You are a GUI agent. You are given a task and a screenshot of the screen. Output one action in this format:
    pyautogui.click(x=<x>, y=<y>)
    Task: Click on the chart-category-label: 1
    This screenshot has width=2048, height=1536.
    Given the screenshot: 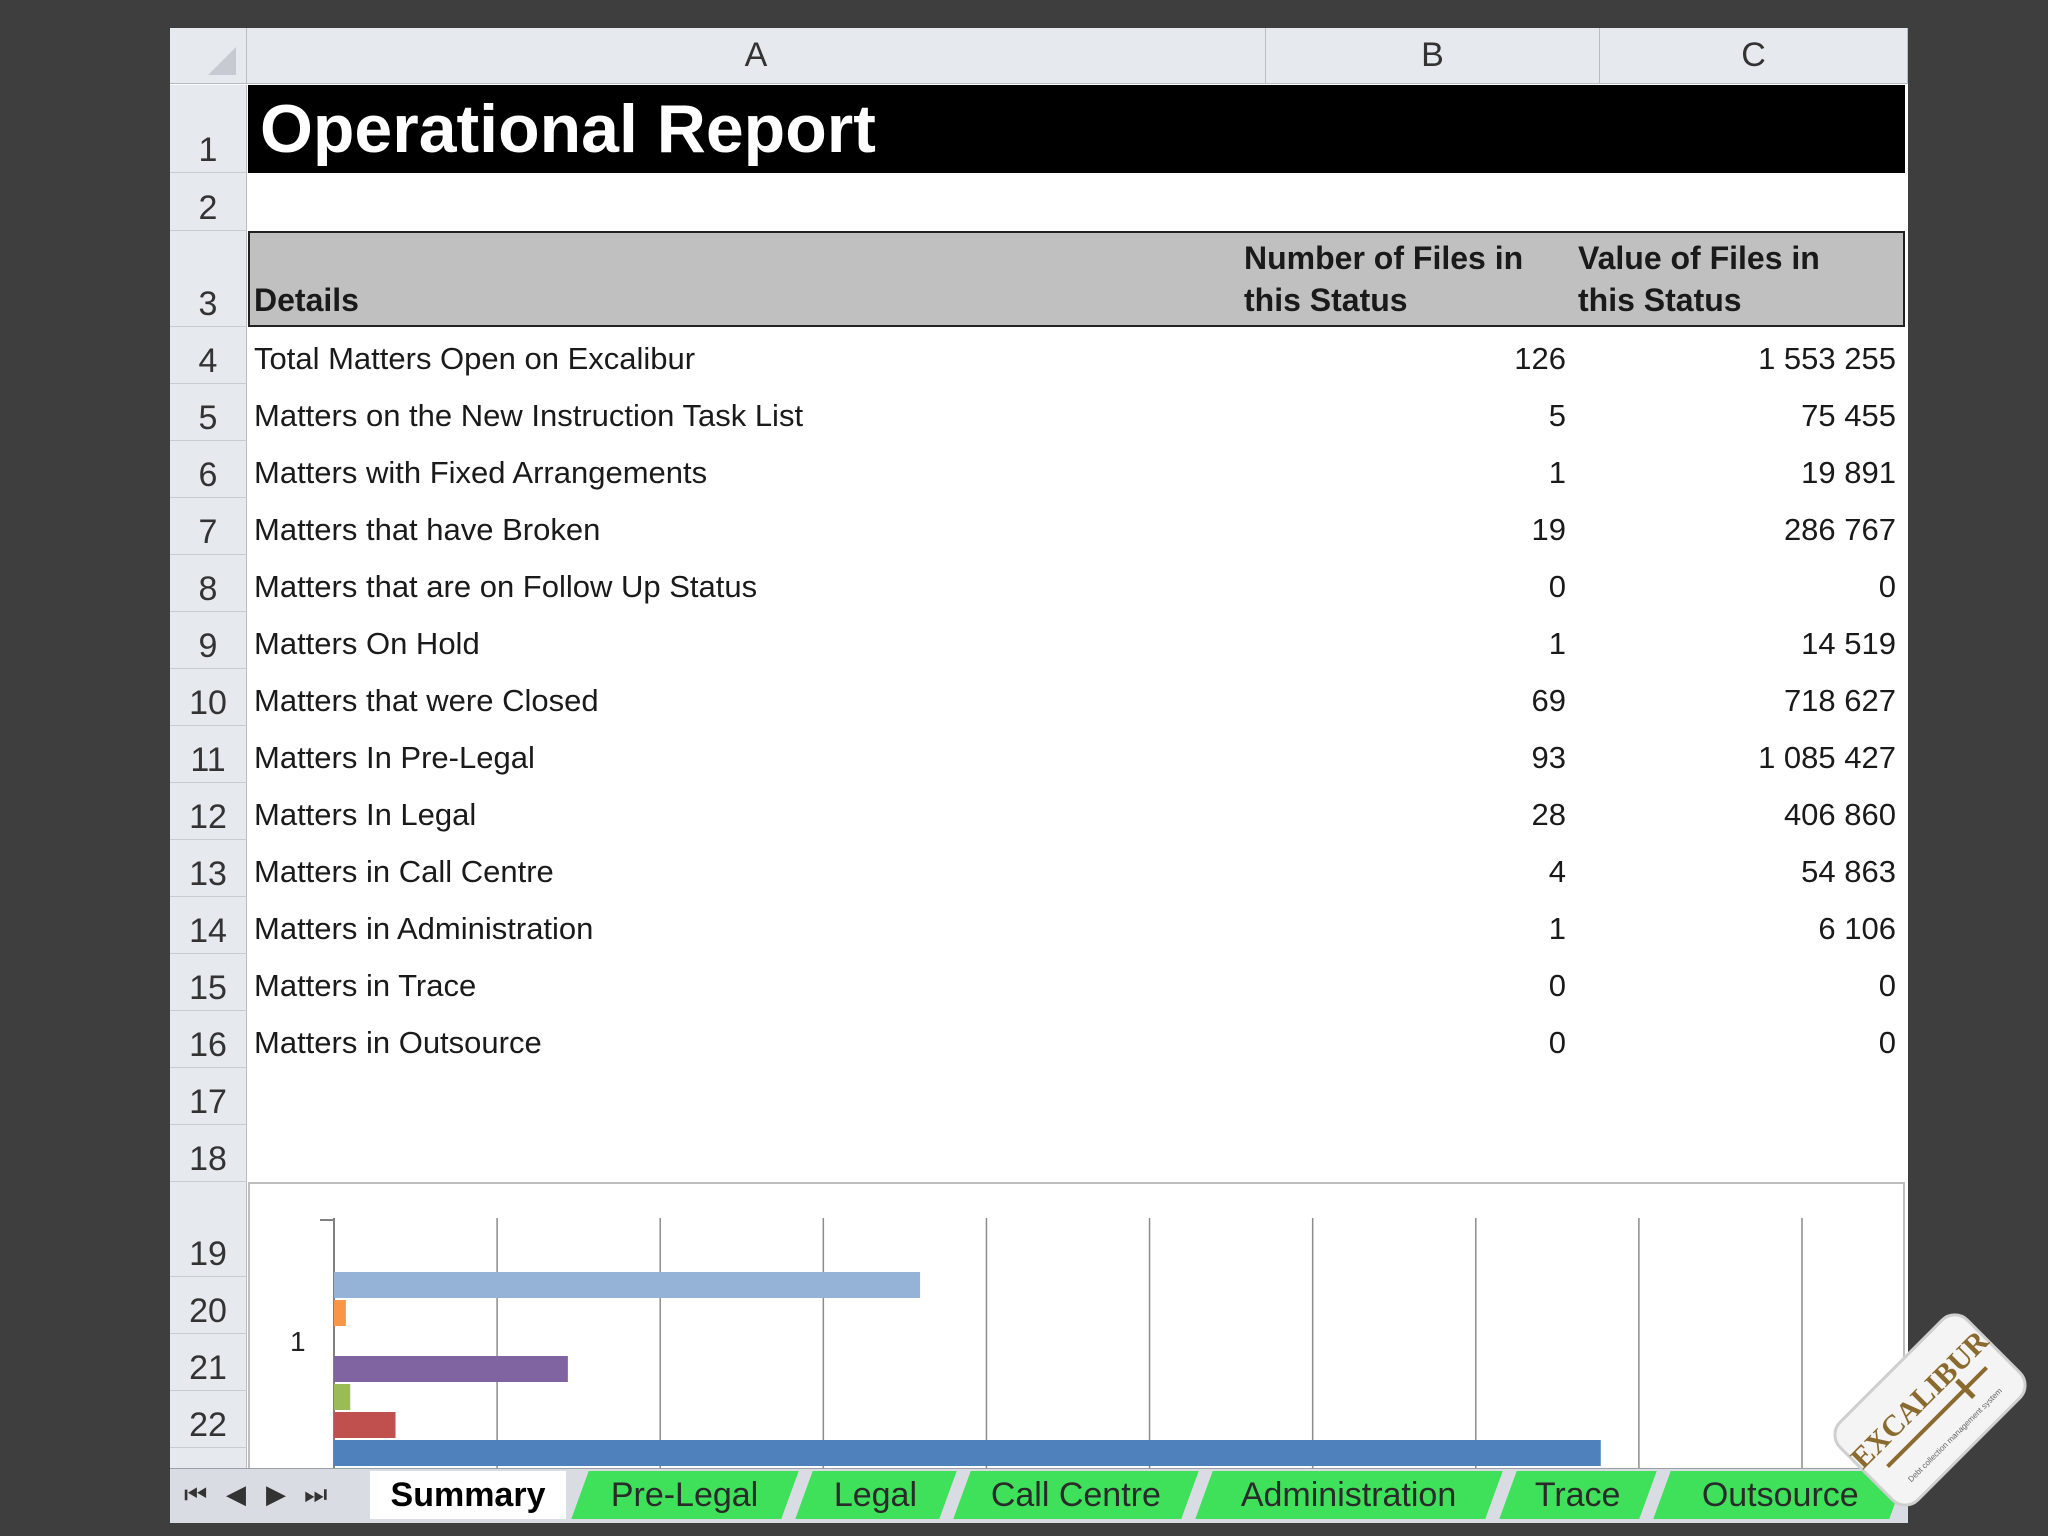 What is the action you would take?
    pyautogui.click(x=298, y=1341)
    